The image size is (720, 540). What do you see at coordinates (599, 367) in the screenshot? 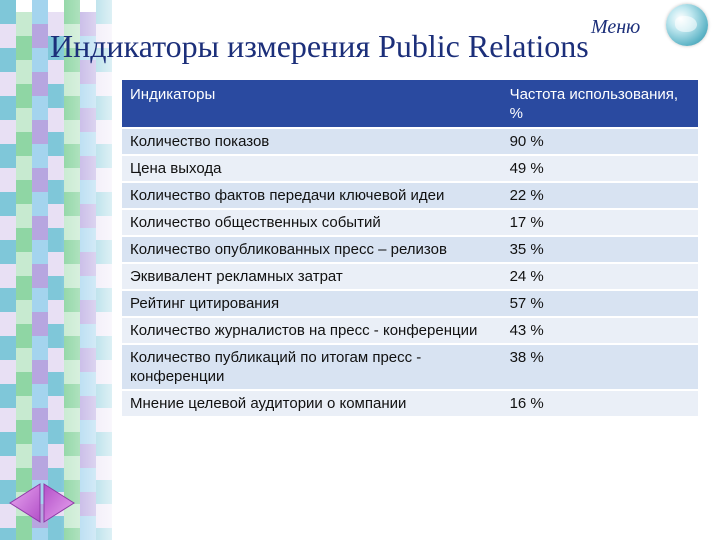
I see `frequency-cell: 38 %` at bounding box center [599, 367].